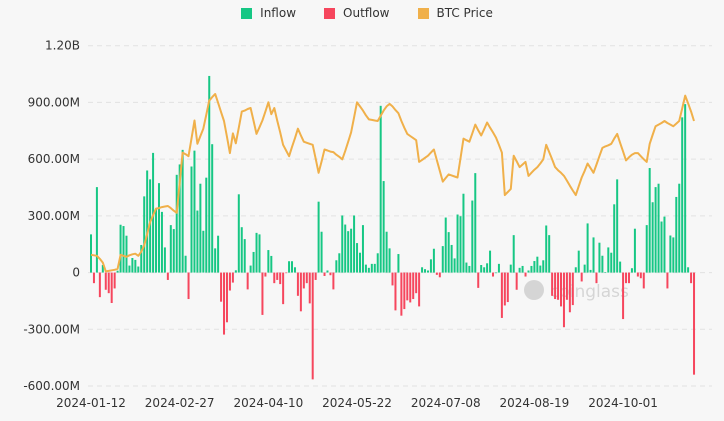 The width and height of the screenshot is (724, 421). Describe the element at coordinates (455, 13) in the screenshot. I see `legend-item-btc-price: BTC Price` at that location.